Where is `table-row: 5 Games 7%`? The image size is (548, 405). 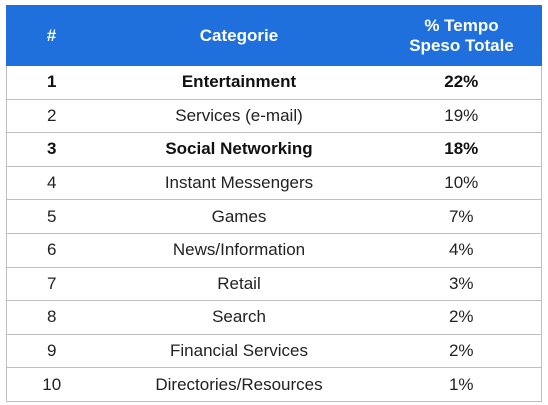 table-row: 5 Games 7% is located at coordinates (274, 216).